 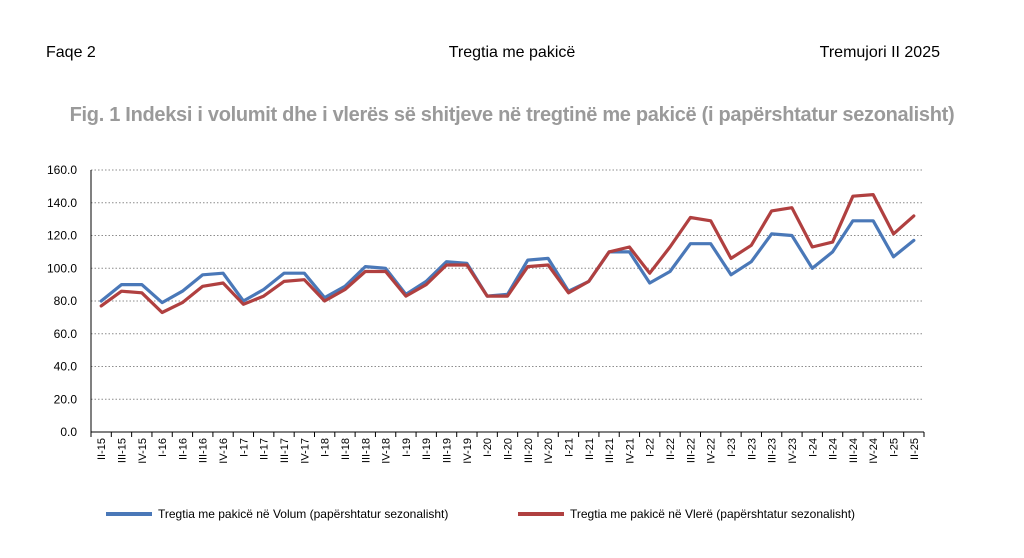 What do you see at coordinates (66, 399) in the screenshot?
I see `y-tick-label: 20.0` at bounding box center [66, 399].